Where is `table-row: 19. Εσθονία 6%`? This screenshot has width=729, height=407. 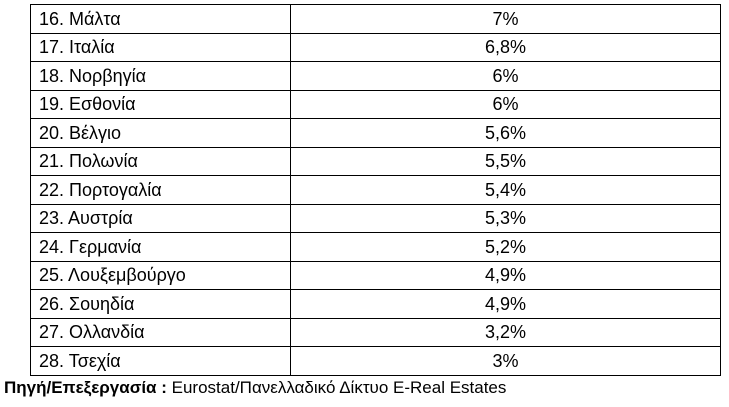 table-row: 19. Εσθονία 6% is located at coordinates (375, 104).